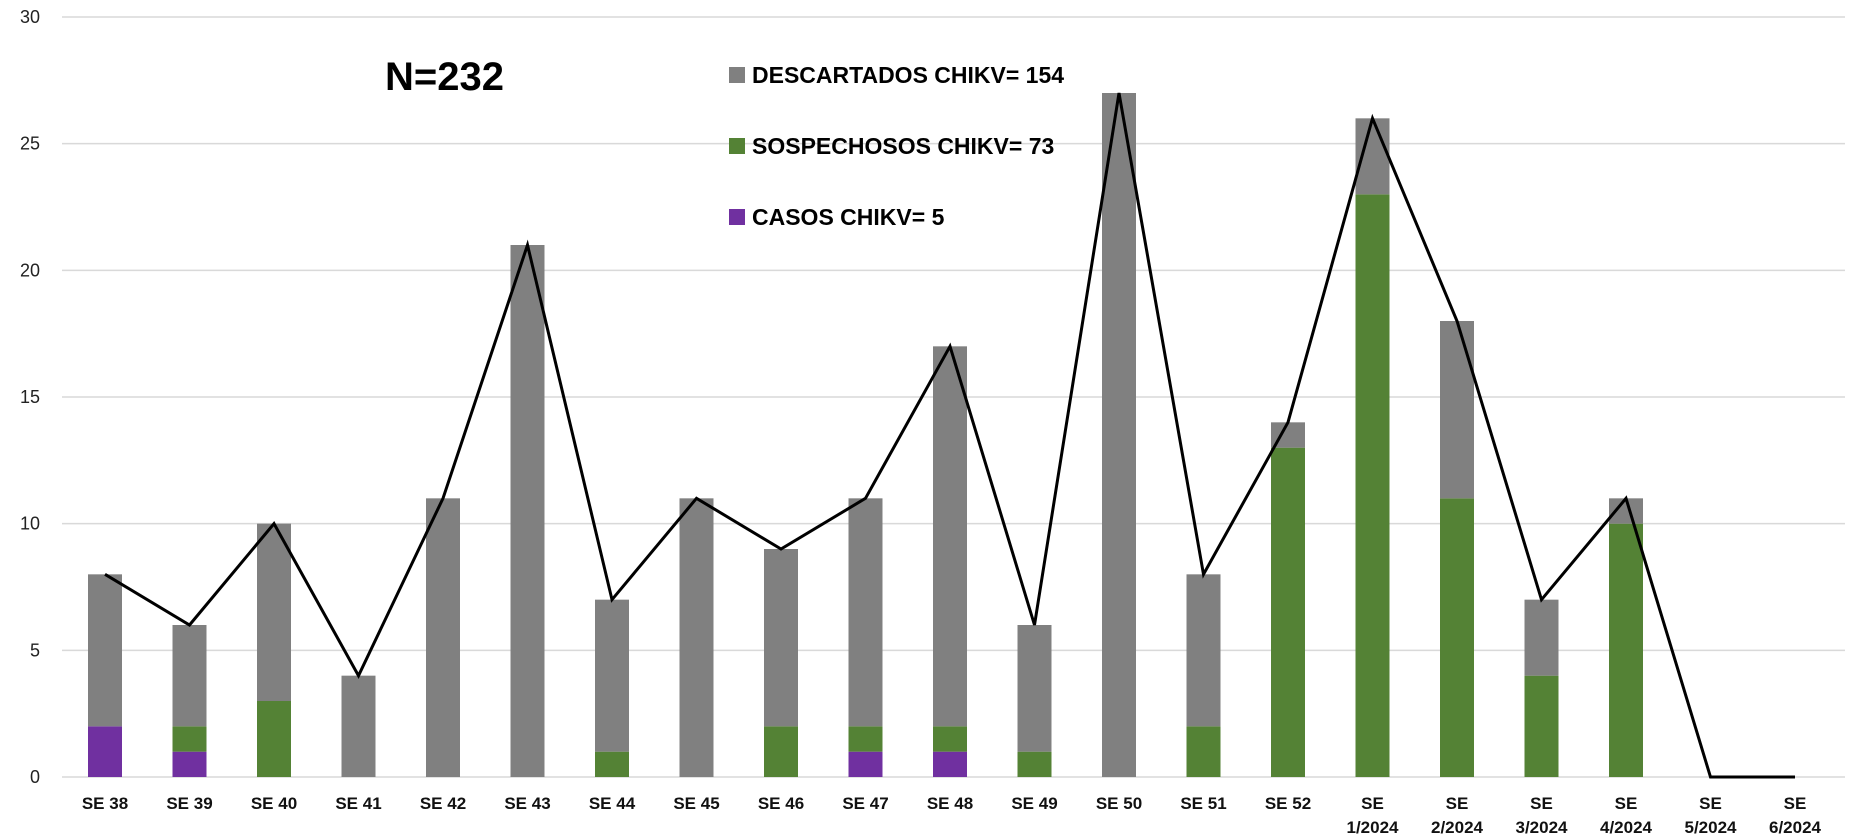 This screenshot has width=1858, height=839. I want to click on x-tick-label: SE 49, so click(1034, 803).